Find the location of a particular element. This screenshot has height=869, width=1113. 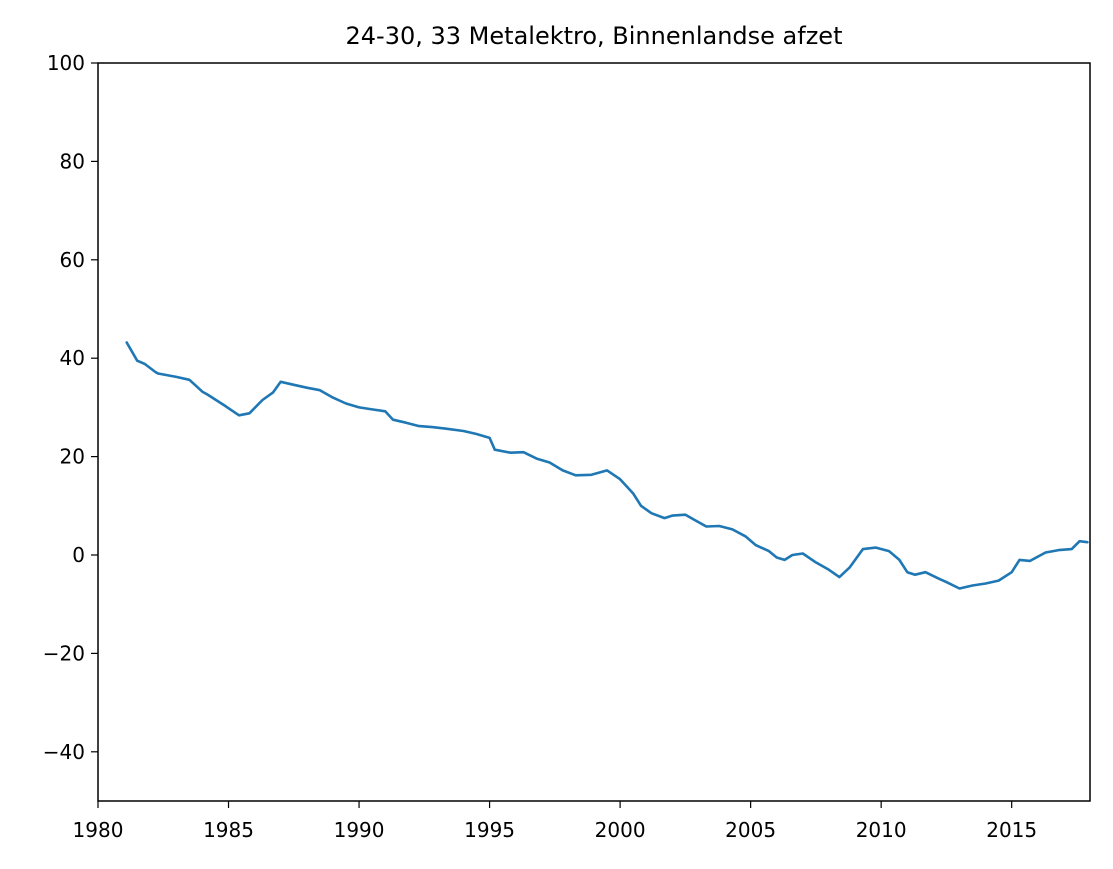

y-tick-label: 80 is located at coordinates (72, 161).